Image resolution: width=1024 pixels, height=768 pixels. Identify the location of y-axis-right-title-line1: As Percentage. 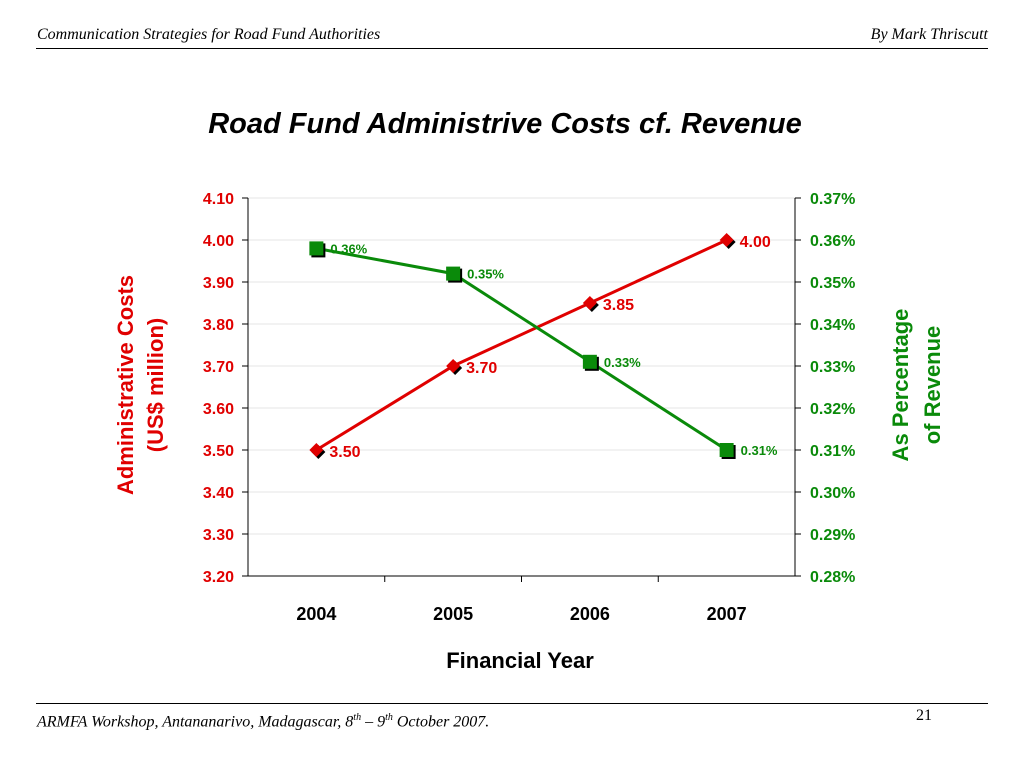
(900, 385).